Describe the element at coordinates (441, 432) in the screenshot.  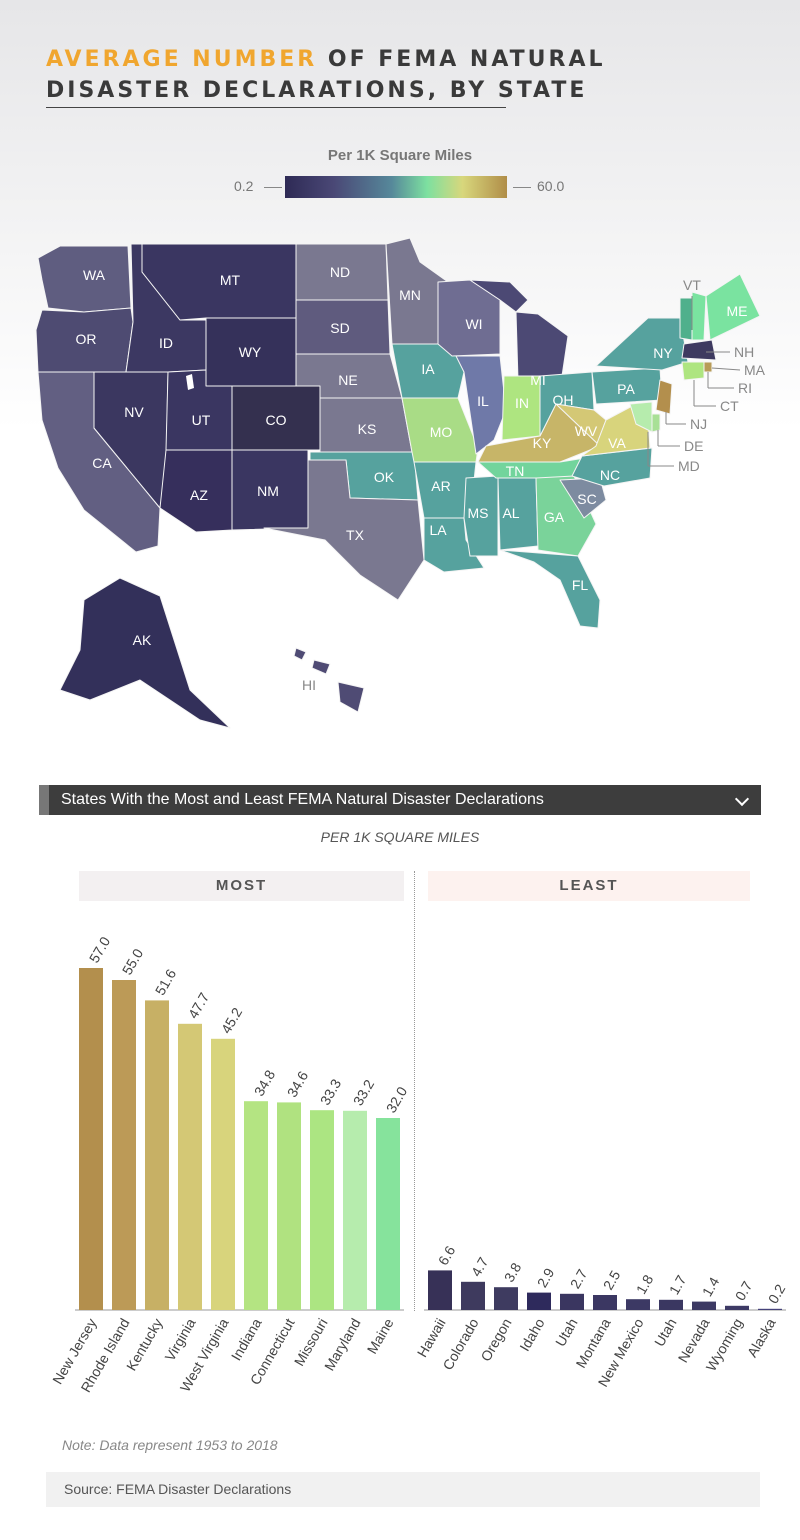
I see `label-MO: MO` at that location.